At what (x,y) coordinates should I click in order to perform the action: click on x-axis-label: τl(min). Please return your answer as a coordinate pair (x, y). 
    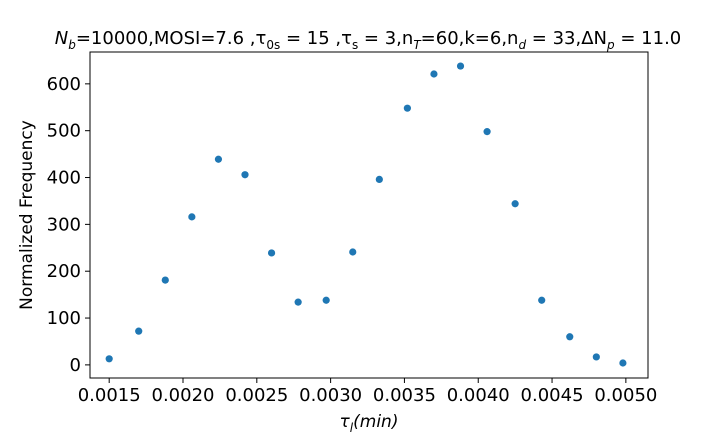
    Looking at the image, I should click on (369, 422).